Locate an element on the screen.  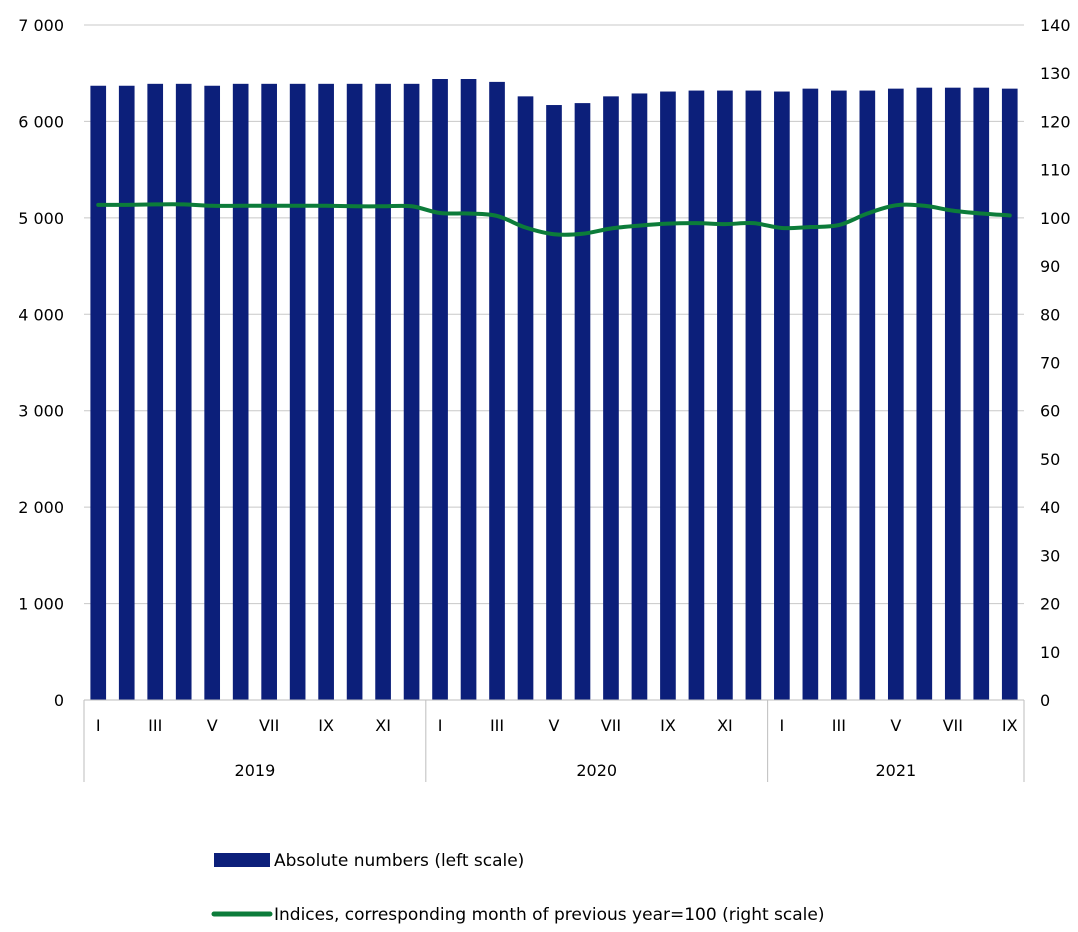
right-tick-label: 100 is located at coordinates (1055, 218).